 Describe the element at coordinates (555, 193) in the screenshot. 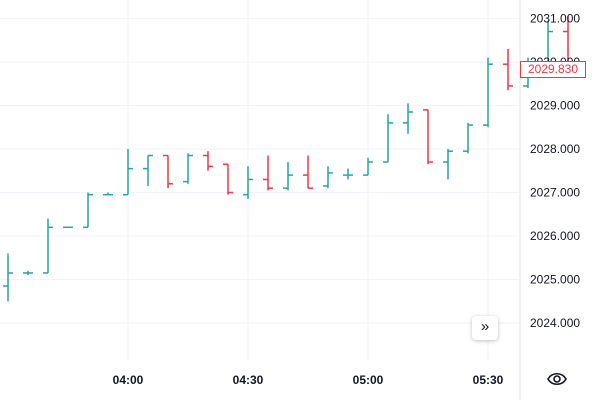

I see `price-tick-label: 2027.000` at that location.